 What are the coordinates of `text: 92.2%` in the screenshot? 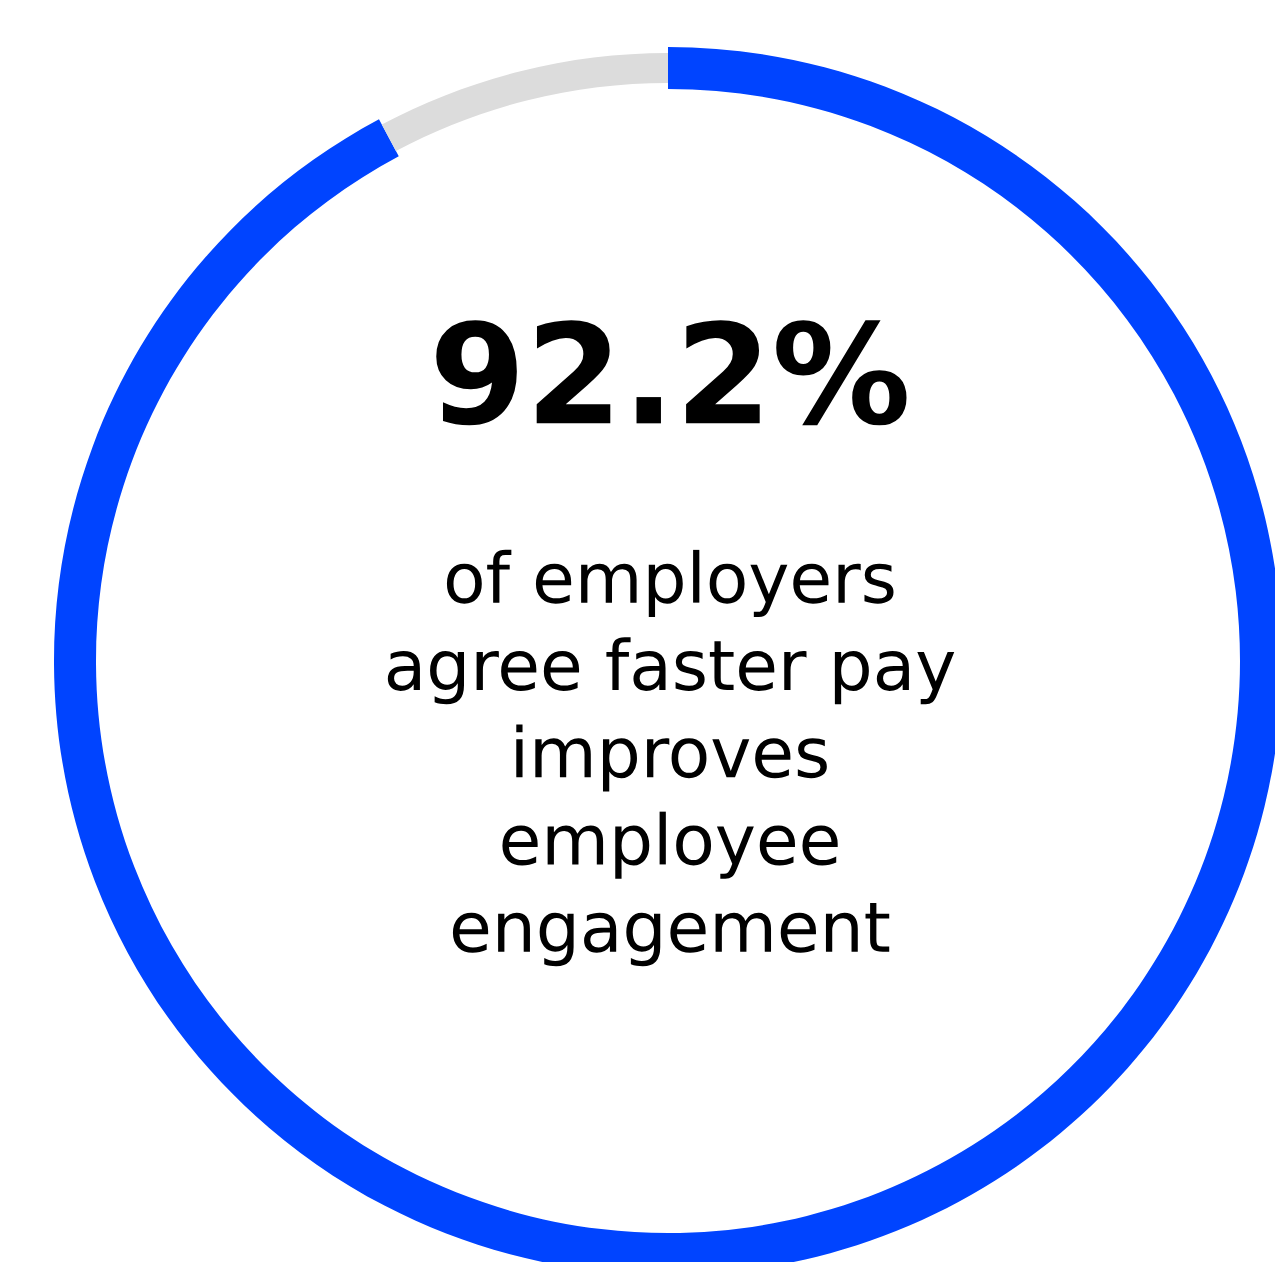 It's located at (671, 373).